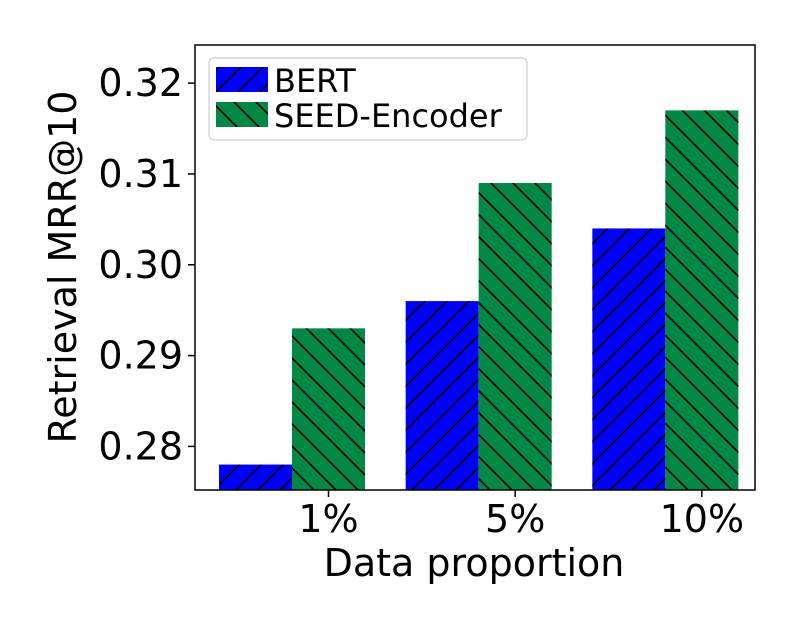 The height and width of the screenshot is (630, 800). What do you see at coordinates (515, 519) in the screenshot?
I see `x-tick-label: 5%` at bounding box center [515, 519].